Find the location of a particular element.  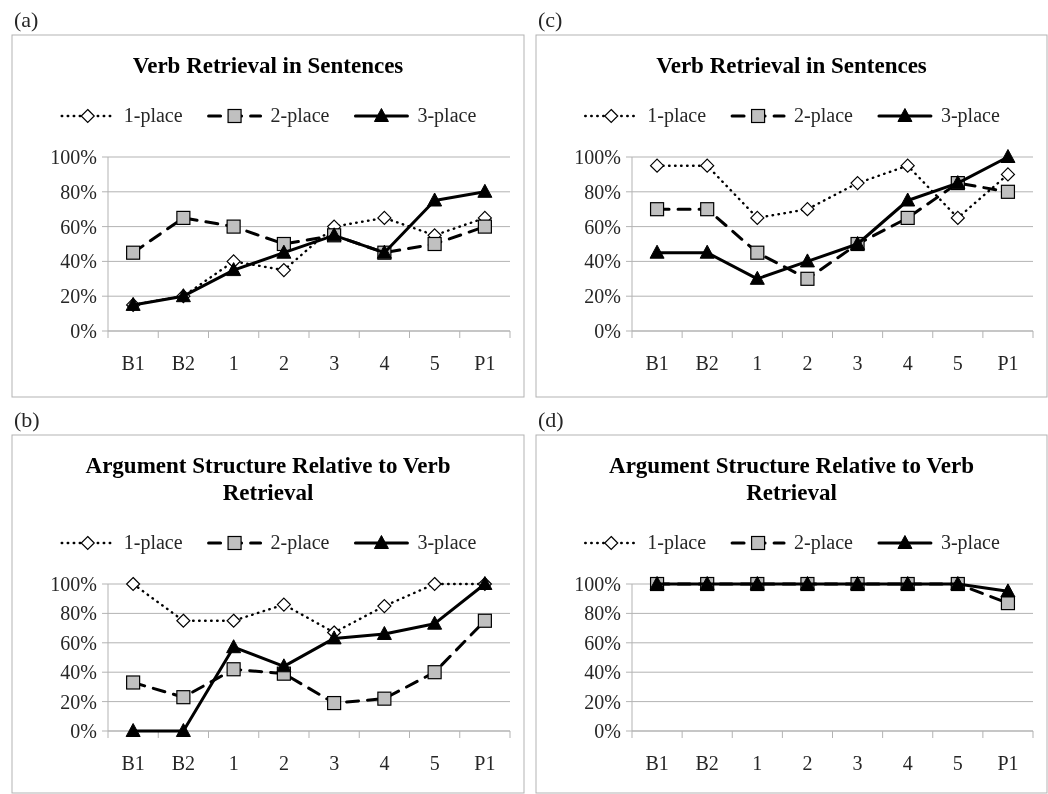

text: (d) is located at coordinates (551, 419).